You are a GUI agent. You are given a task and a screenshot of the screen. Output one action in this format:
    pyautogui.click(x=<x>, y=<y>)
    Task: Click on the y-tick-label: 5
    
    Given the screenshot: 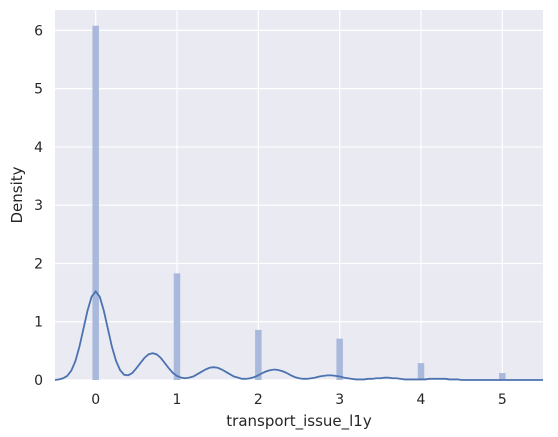 What is the action you would take?
    pyautogui.click(x=38, y=90)
    